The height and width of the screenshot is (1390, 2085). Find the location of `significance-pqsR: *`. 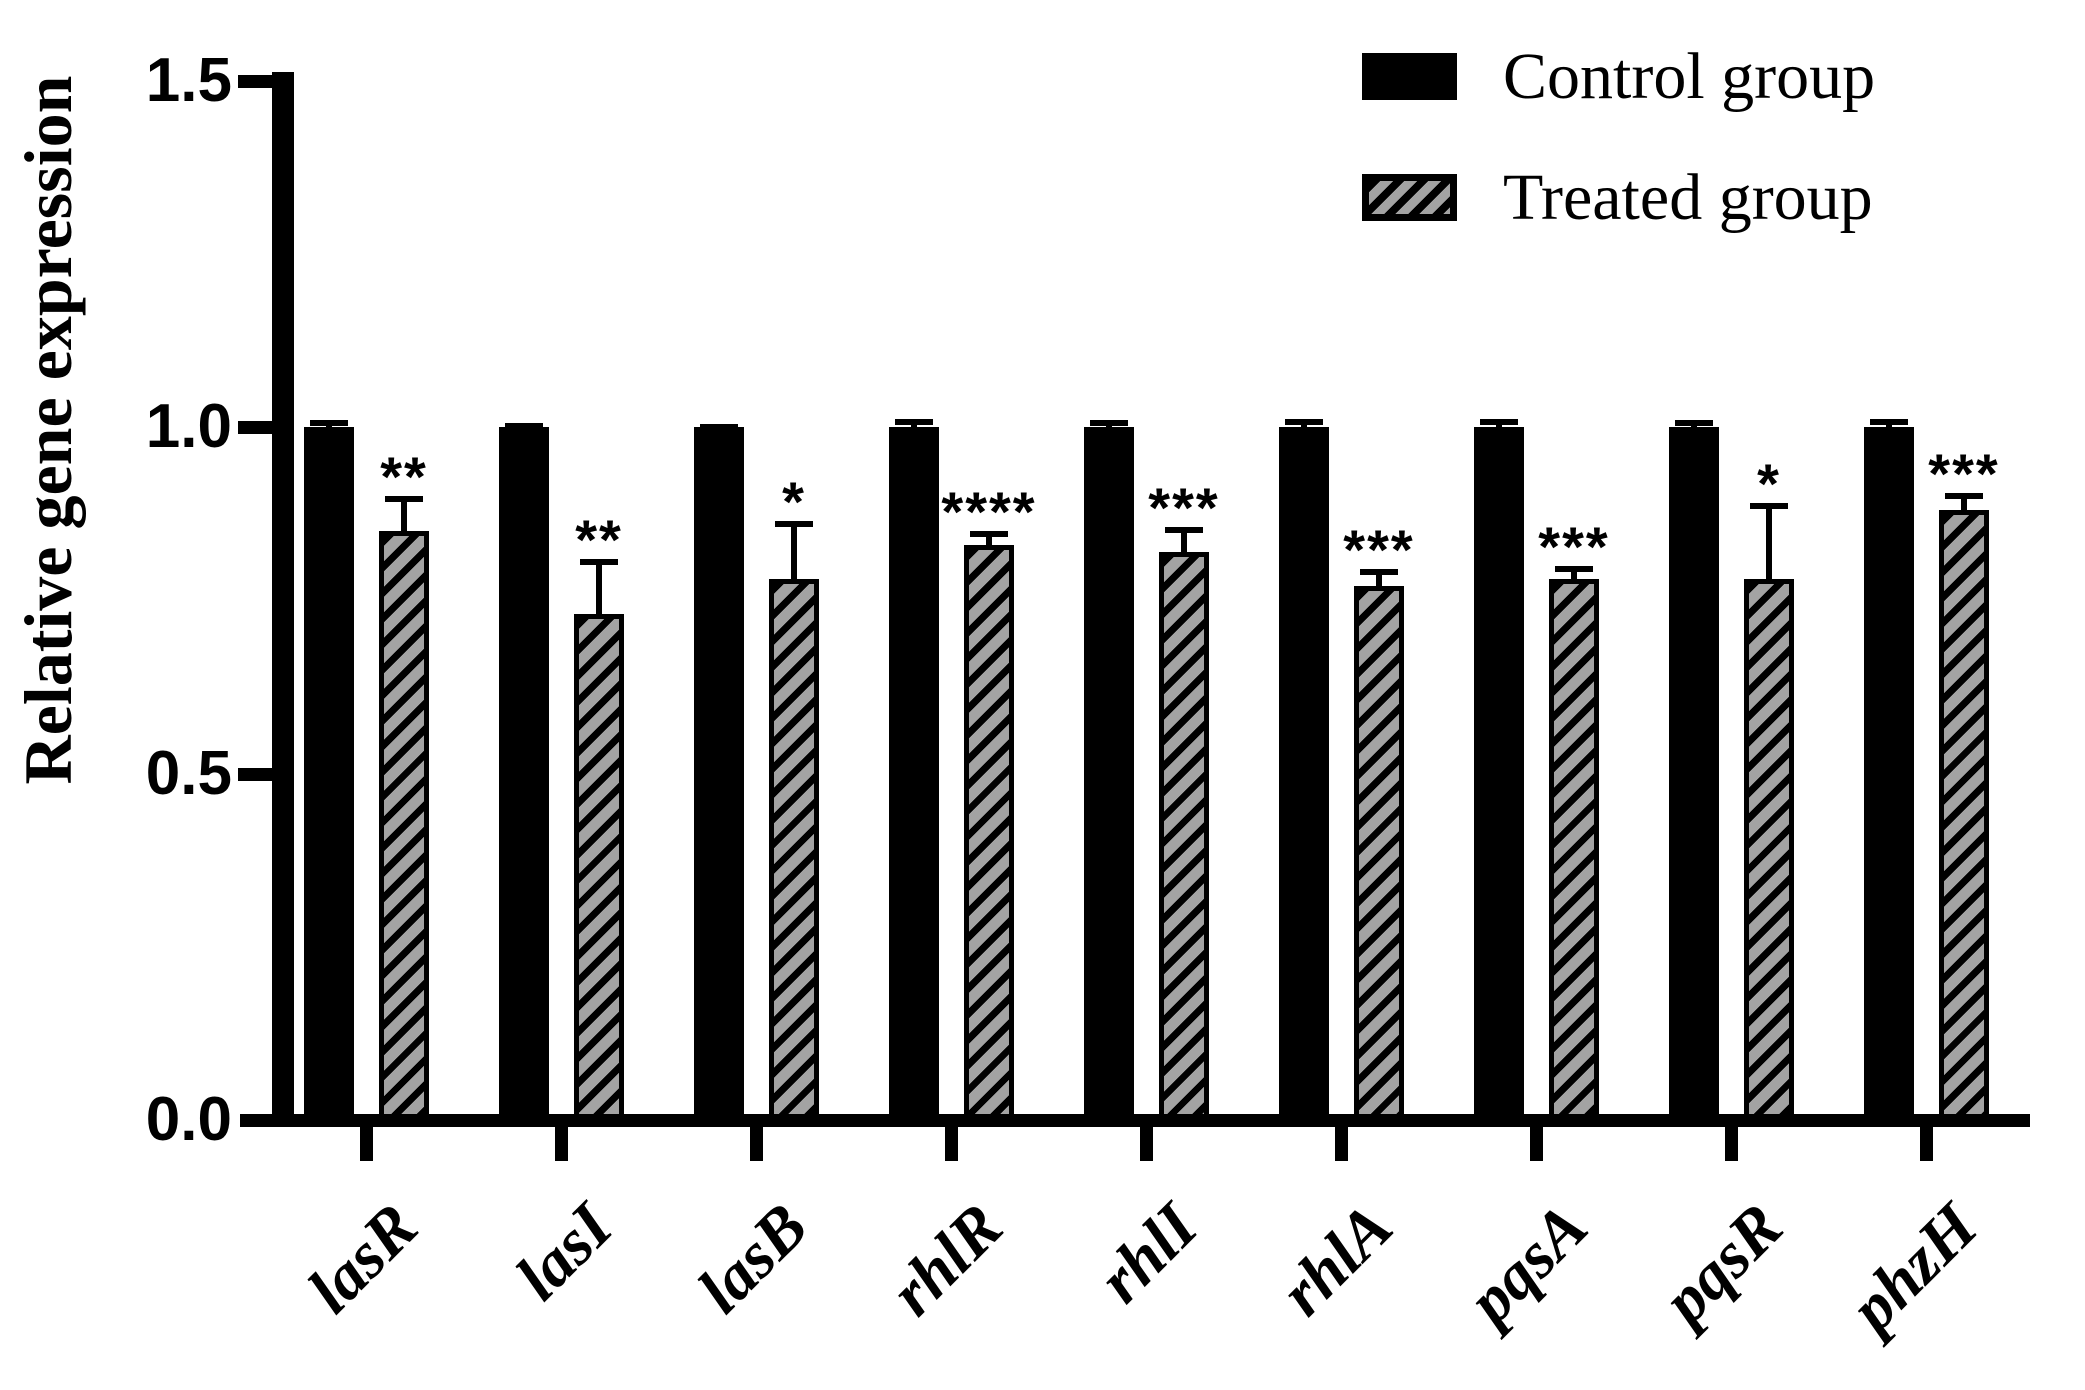

significance-pqsR: * is located at coordinates (1769, 484).